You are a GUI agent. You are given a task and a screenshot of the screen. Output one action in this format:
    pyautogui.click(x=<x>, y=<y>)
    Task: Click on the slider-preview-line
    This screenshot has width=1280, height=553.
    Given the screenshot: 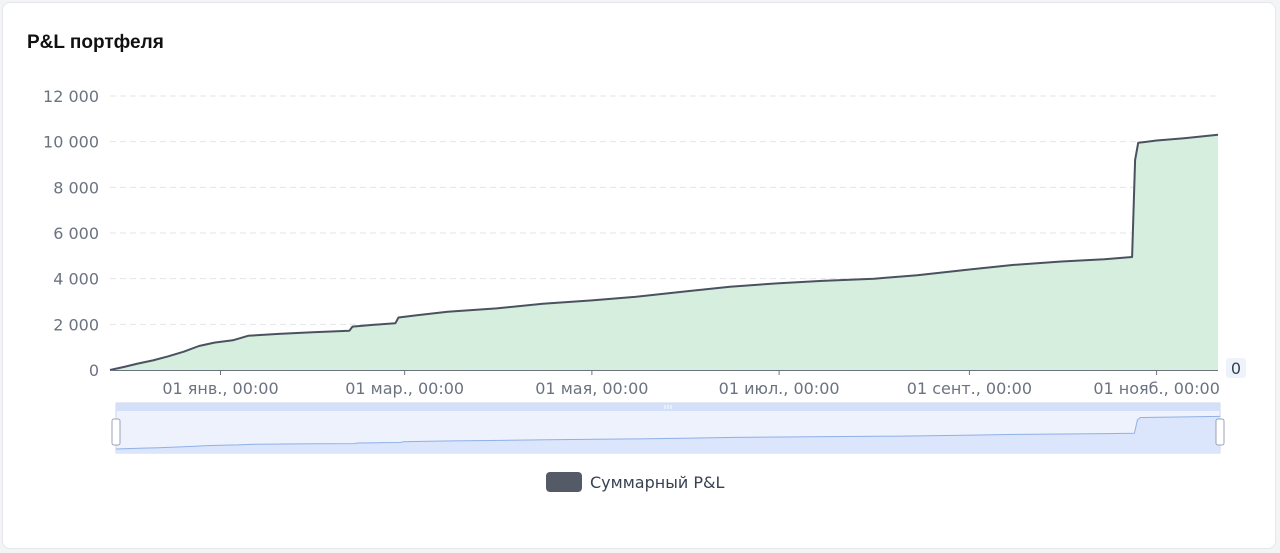 What is the action you would take?
    pyautogui.click(x=668, y=432)
    